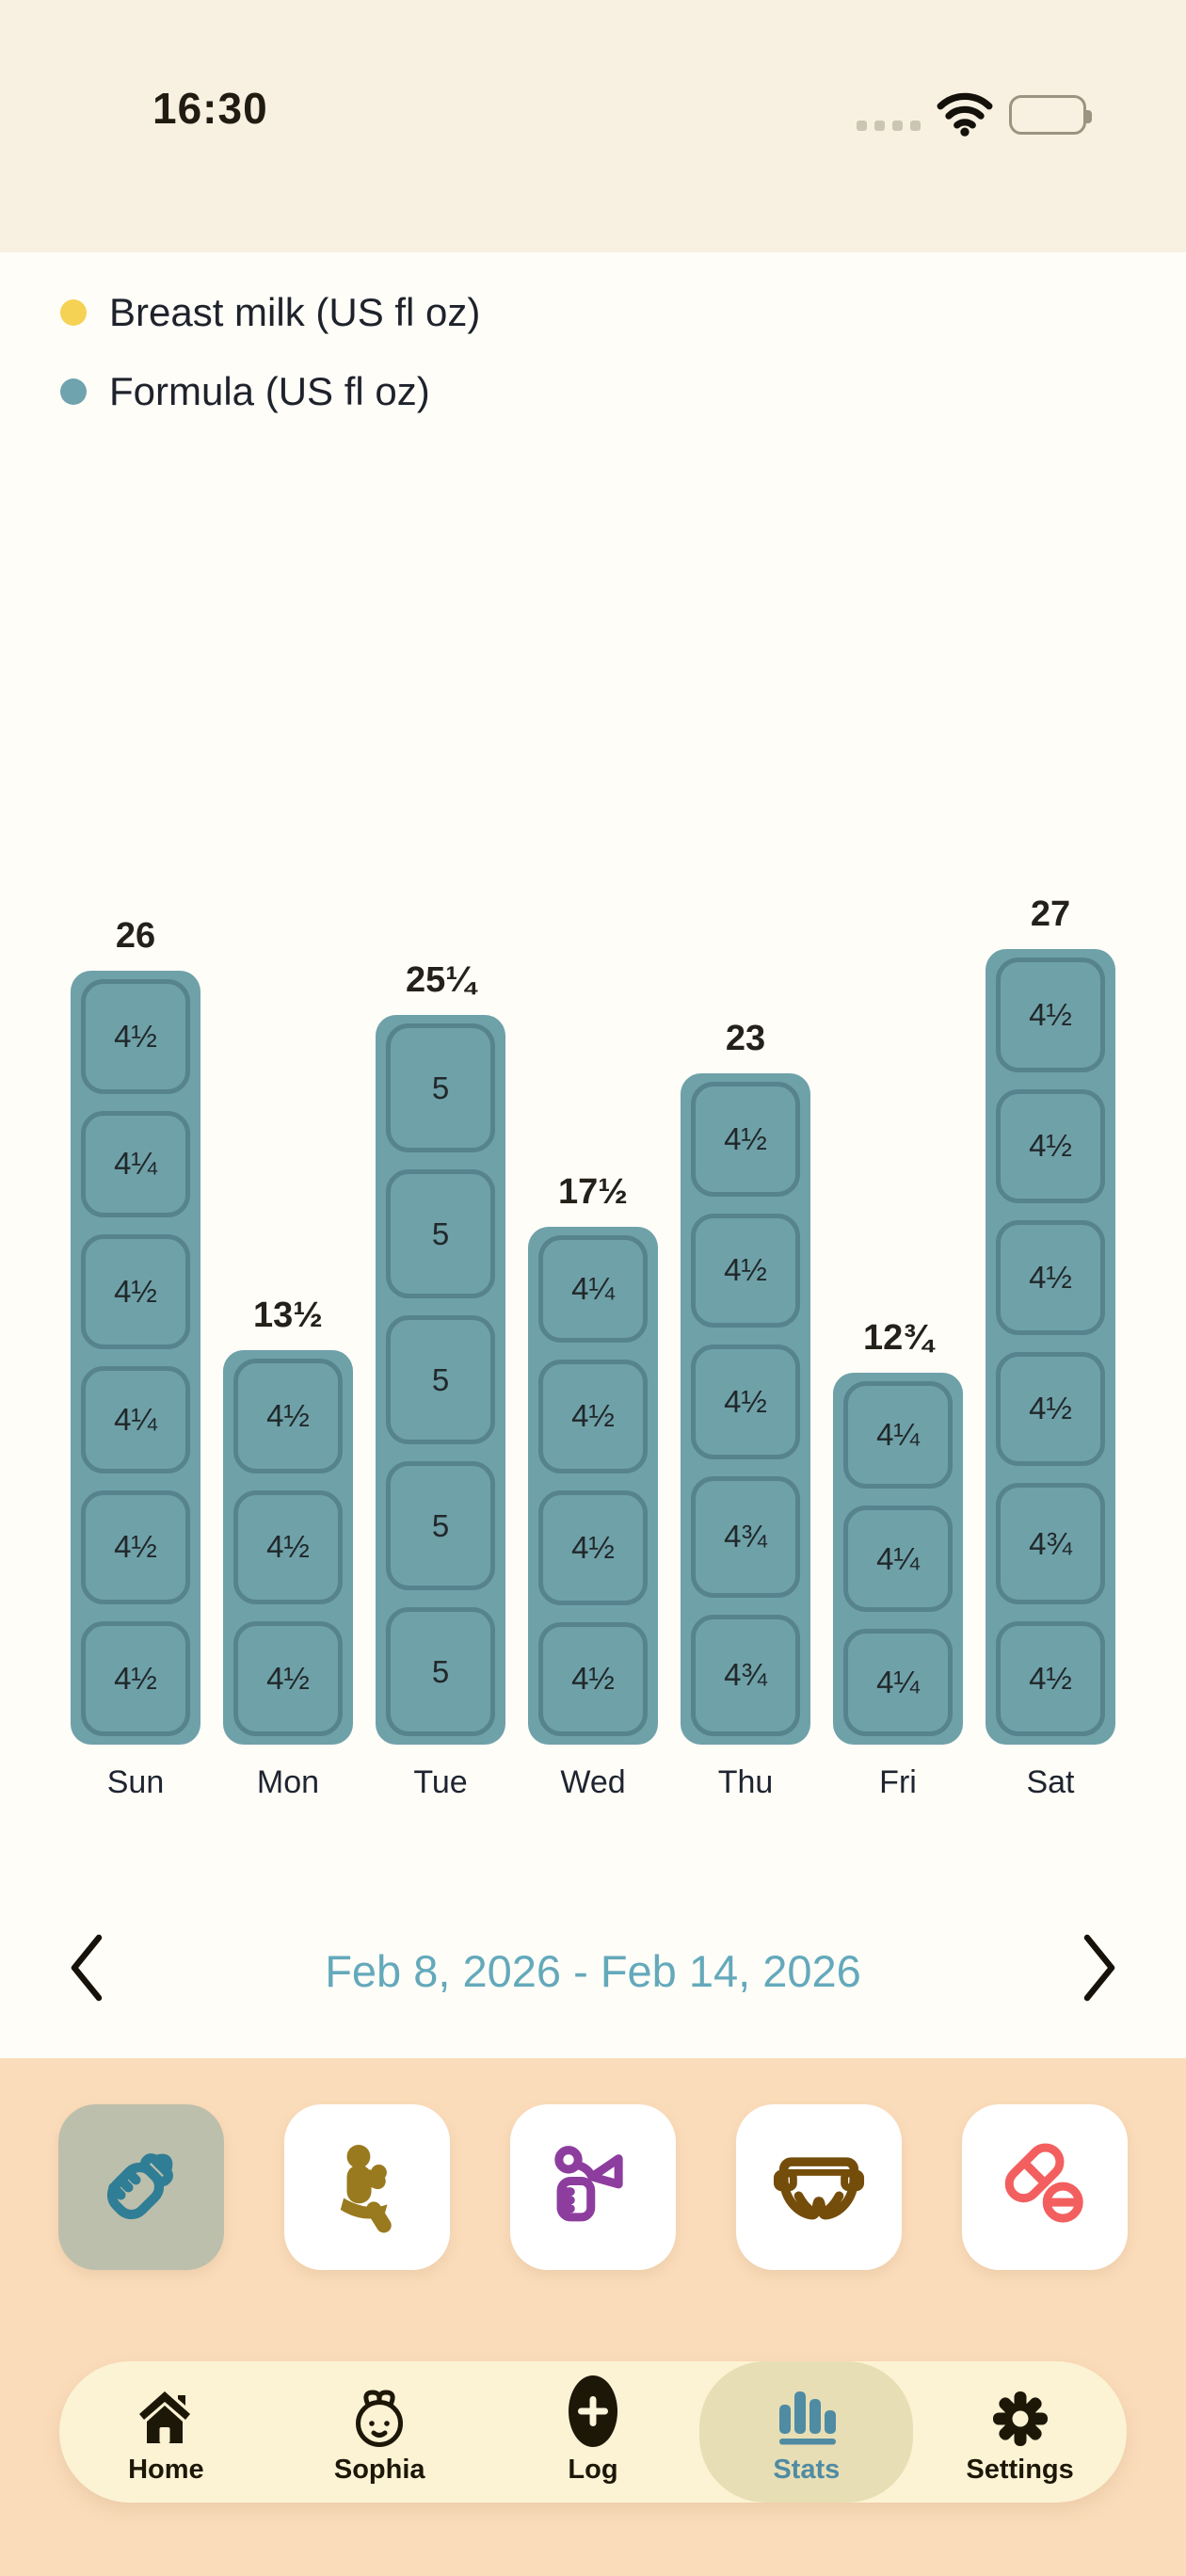 This screenshot has height=2576, width=1186. I want to click on date-range-label: Feb 8, 2026 - Feb 14, 2026, so click(593, 1971).